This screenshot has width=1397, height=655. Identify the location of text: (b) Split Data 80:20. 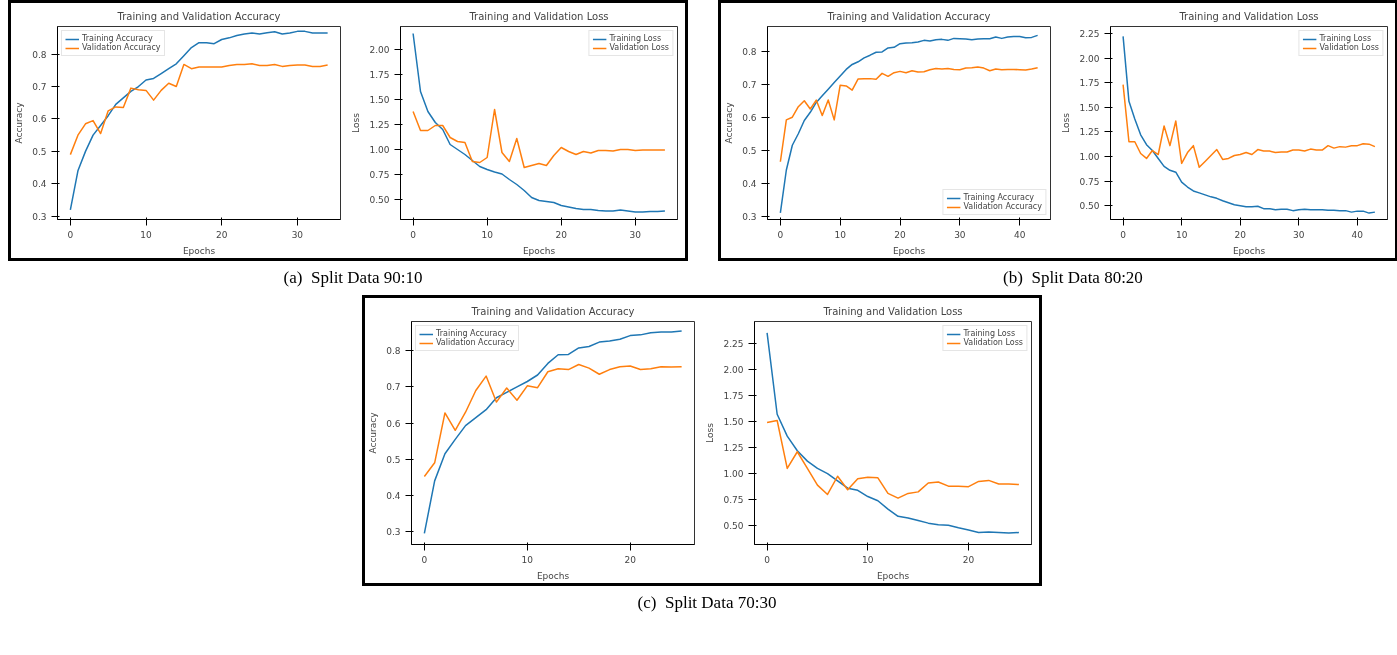
(1073, 278).